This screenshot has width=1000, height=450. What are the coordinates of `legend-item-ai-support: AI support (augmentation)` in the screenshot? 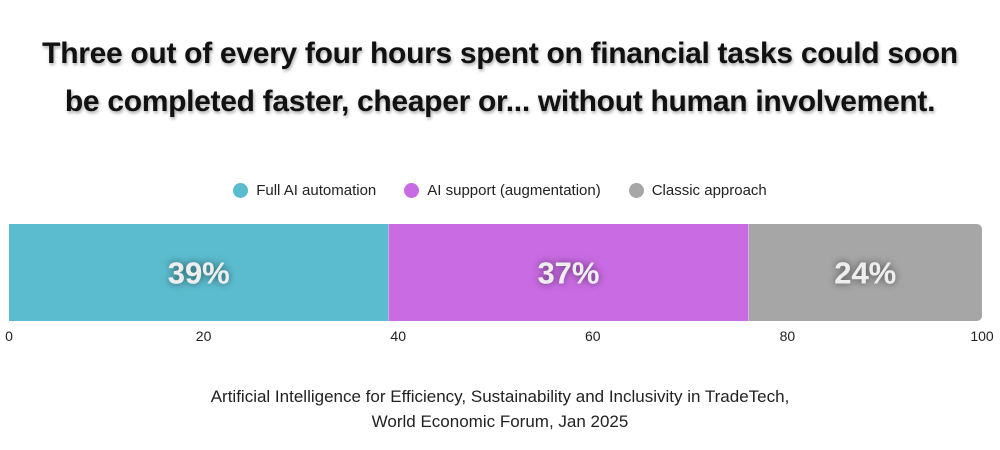 It's located at (502, 190).